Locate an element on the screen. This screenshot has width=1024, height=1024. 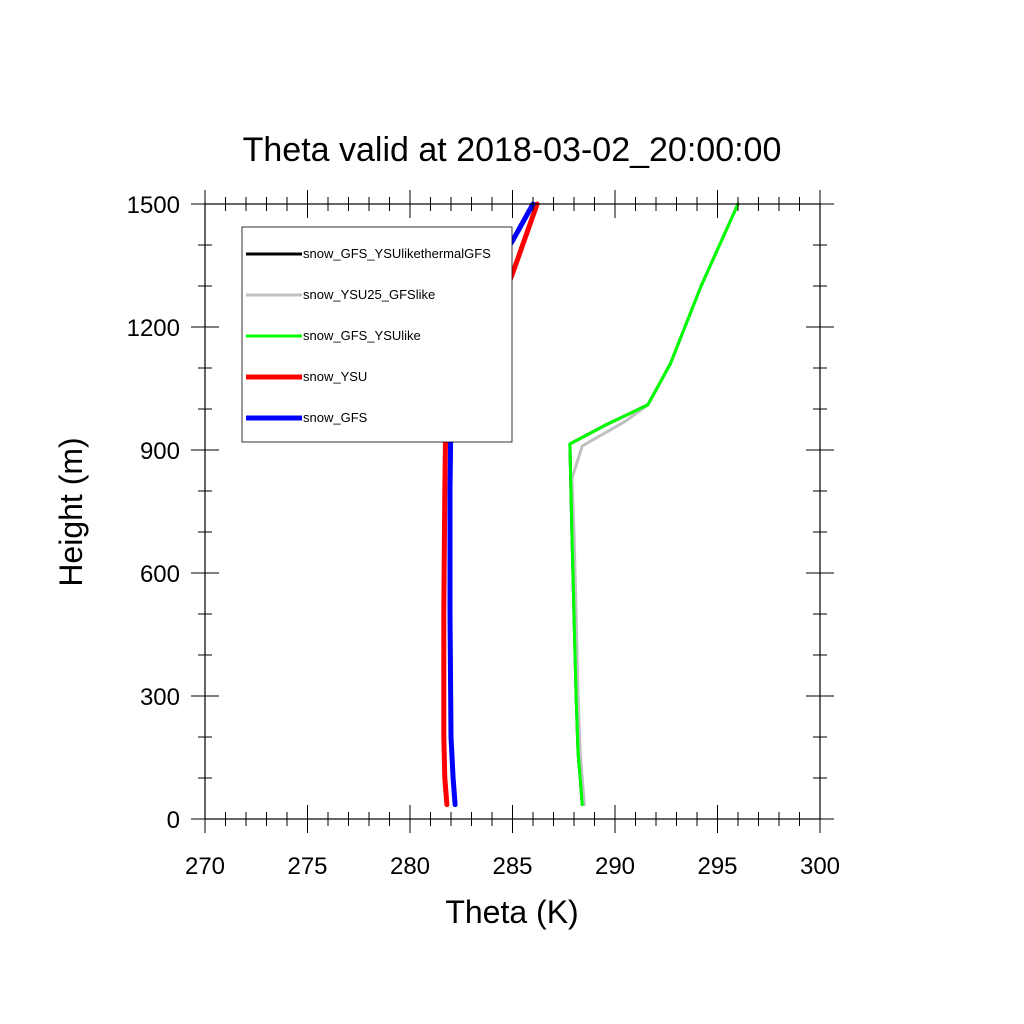
series-line-snow_YSU25_GFSlike is located at coordinates (655, 504).